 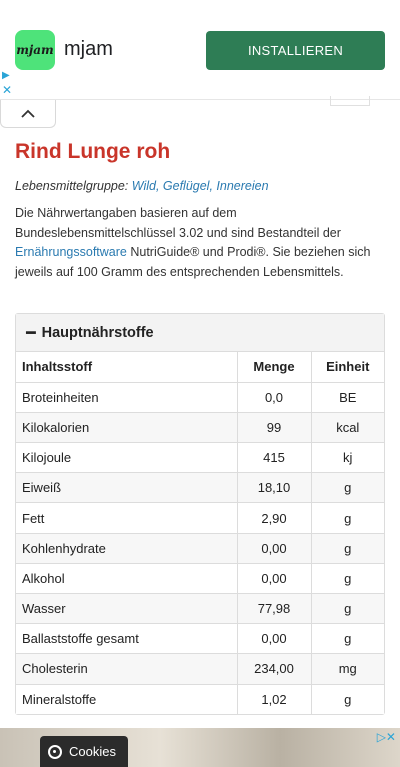 What do you see at coordinates (93, 151) in the screenshot?
I see `page-title: Rind Lunge roh` at bounding box center [93, 151].